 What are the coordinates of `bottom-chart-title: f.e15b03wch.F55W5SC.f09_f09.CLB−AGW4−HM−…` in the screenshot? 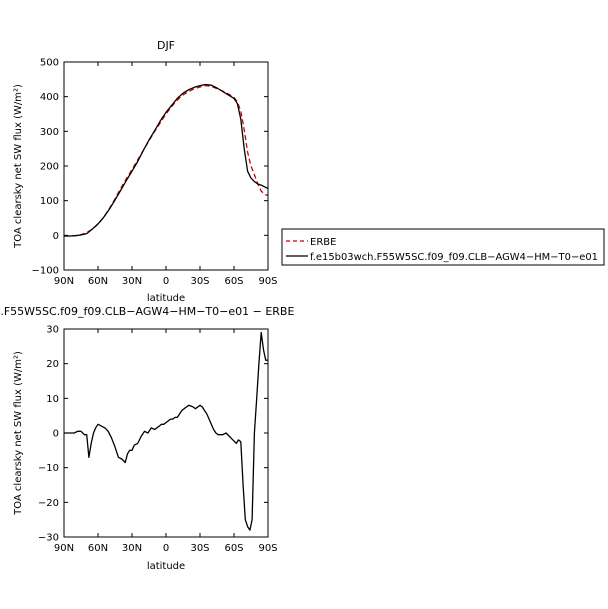 It's located at (147, 311).